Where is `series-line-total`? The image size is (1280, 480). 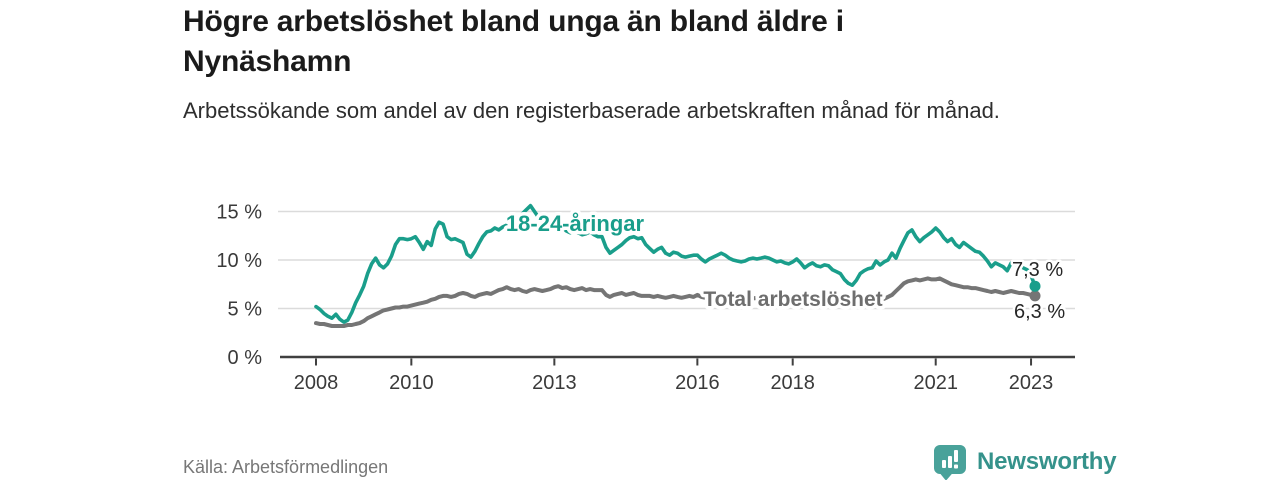
series-line-total is located at coordinates (675, 302).